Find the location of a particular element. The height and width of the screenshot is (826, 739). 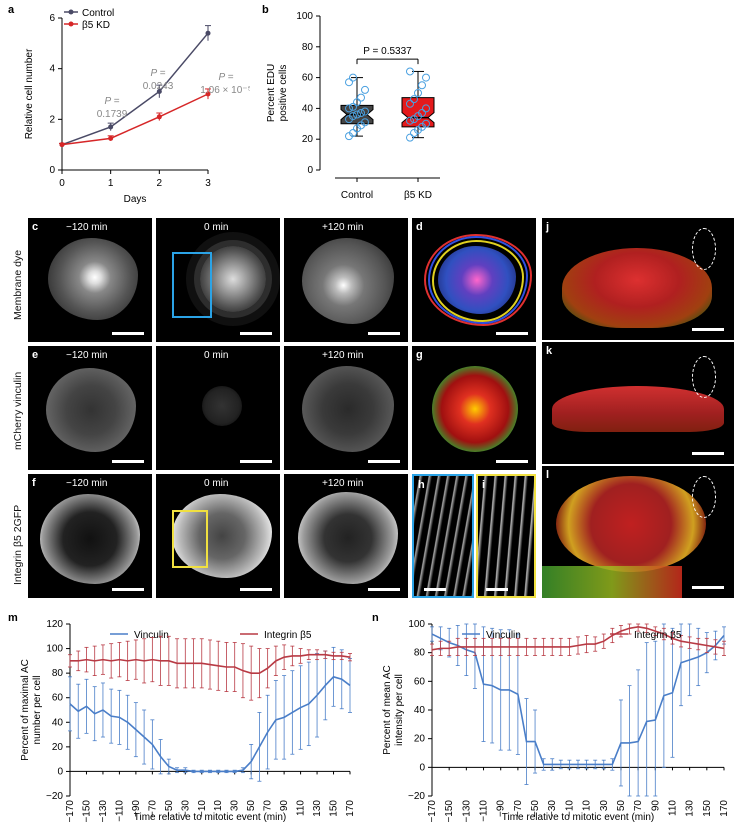

x-tick-label: 70 is located at coordinates (268, 806).